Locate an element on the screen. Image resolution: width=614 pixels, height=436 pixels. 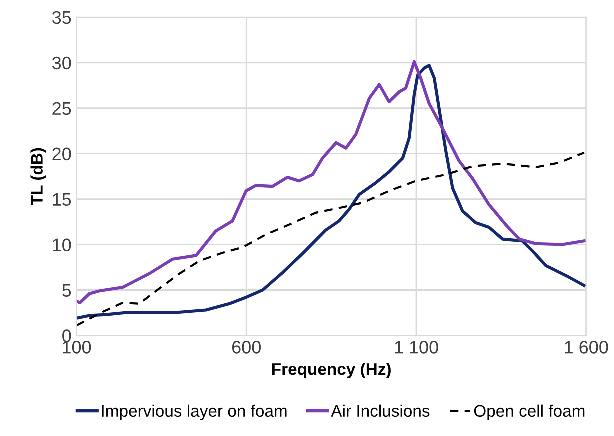
x-tick-label: 100 is located at coordinates (77, 347).